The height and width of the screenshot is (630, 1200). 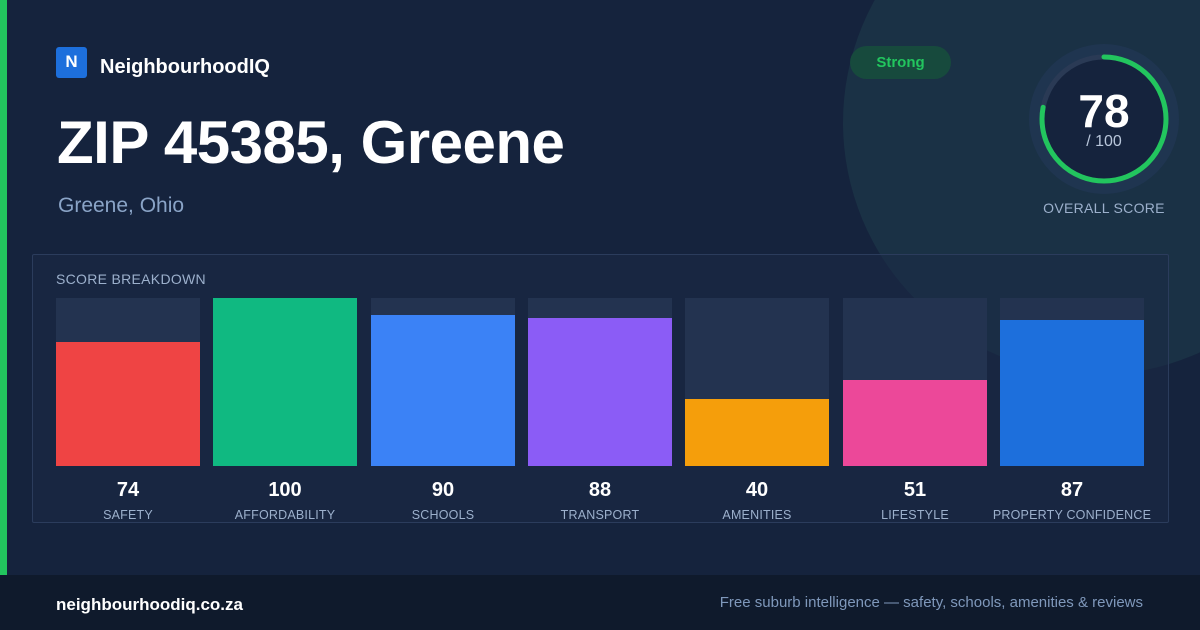 I want to click on brand: N NeighbourhoodIQ, so click(x=163, y=62).